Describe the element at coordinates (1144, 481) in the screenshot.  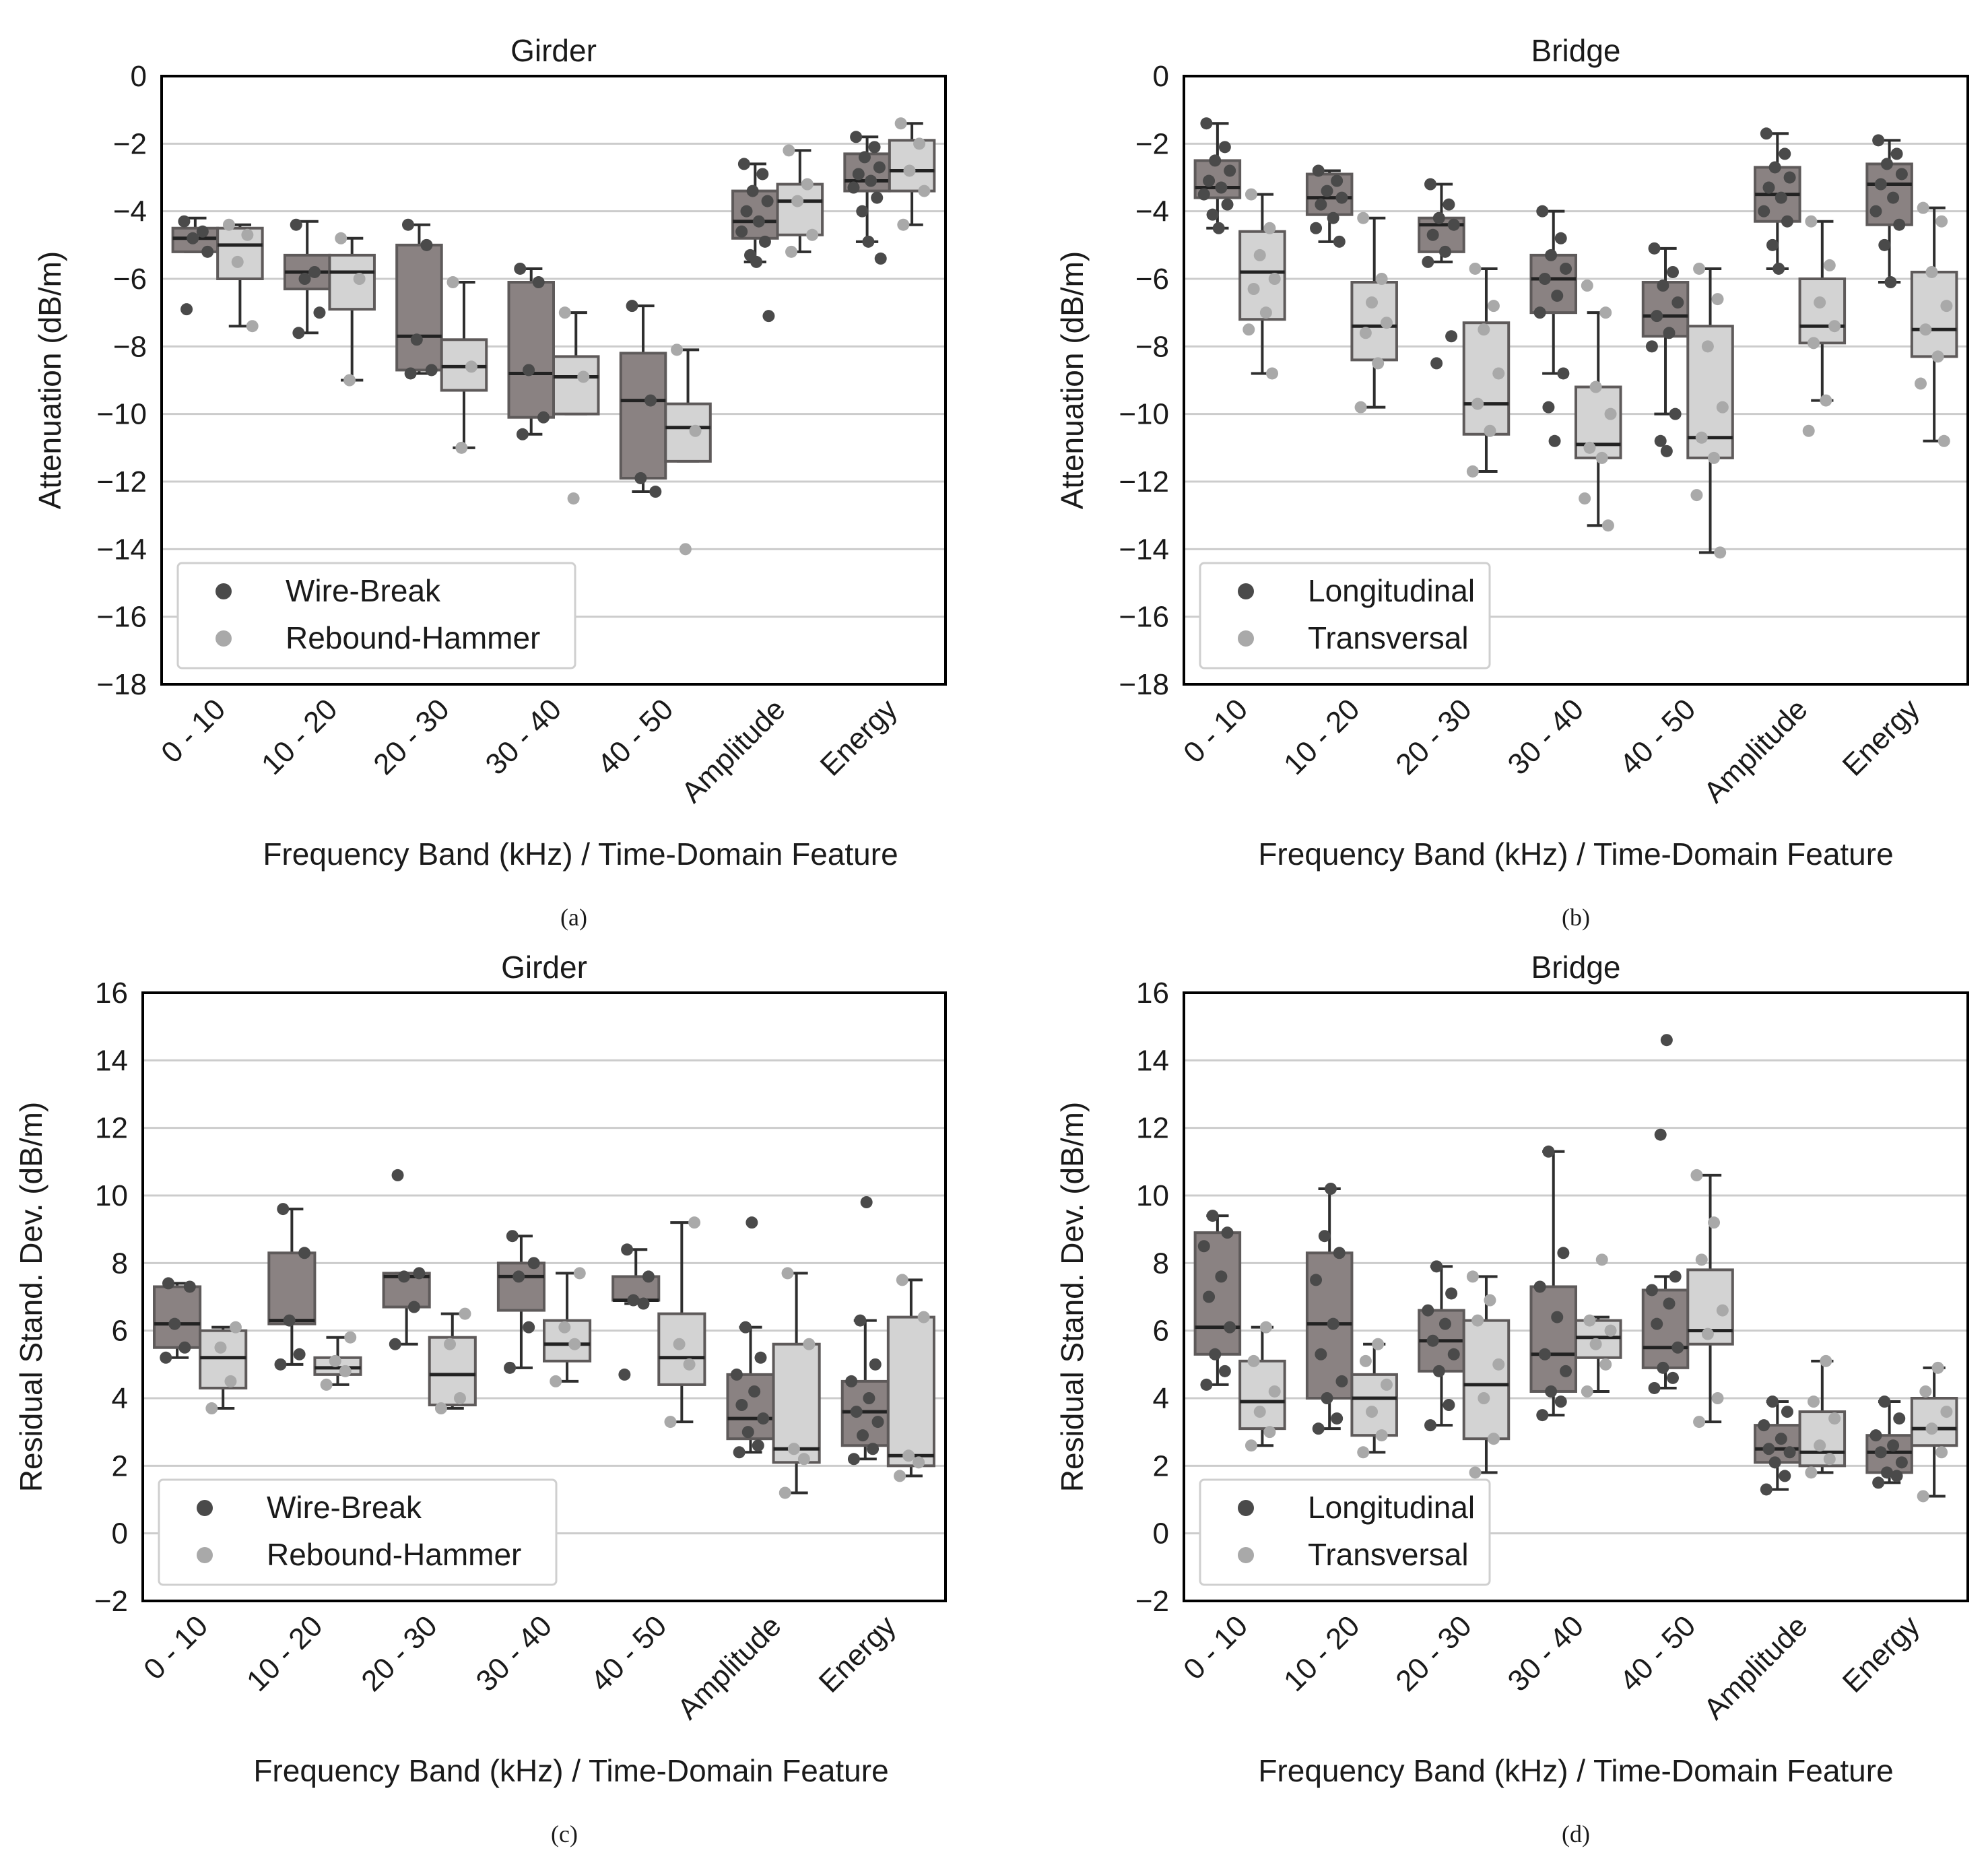
I see `y-tick-label: −12` at that location.